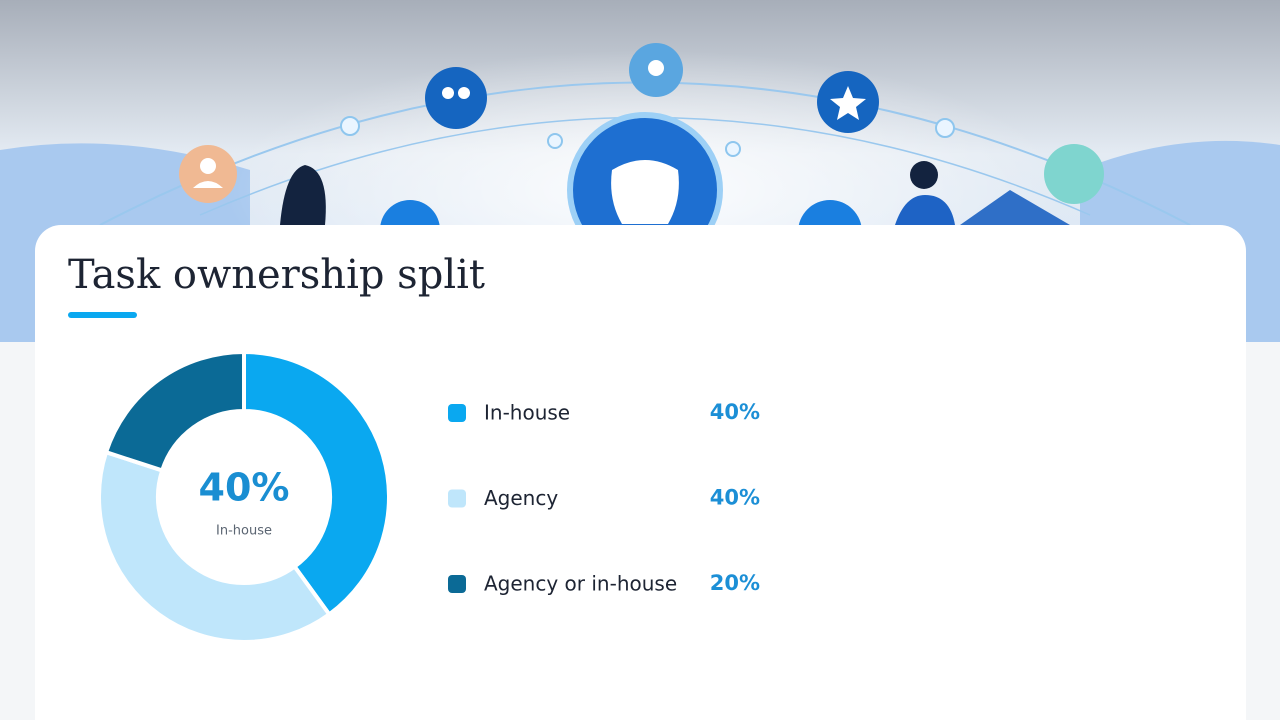  I want to click on donut-chart: 40% In-house, so click(244, 496).